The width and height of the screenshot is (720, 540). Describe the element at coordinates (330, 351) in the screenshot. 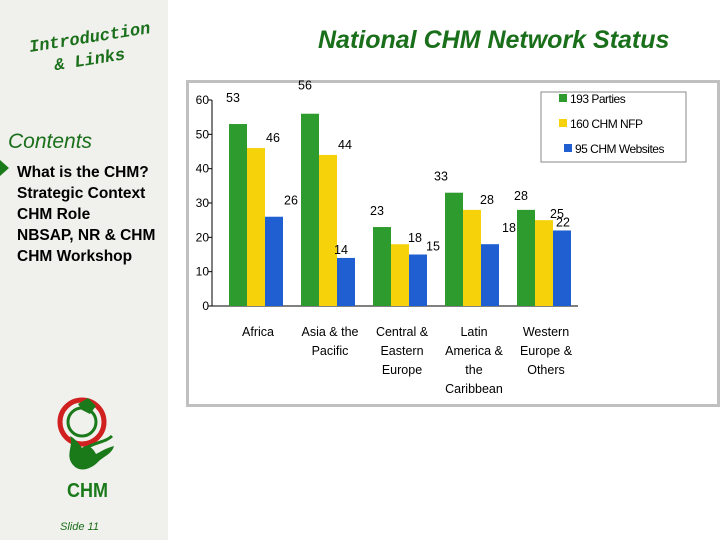

I see `x-category-label: Pacific` at that location.